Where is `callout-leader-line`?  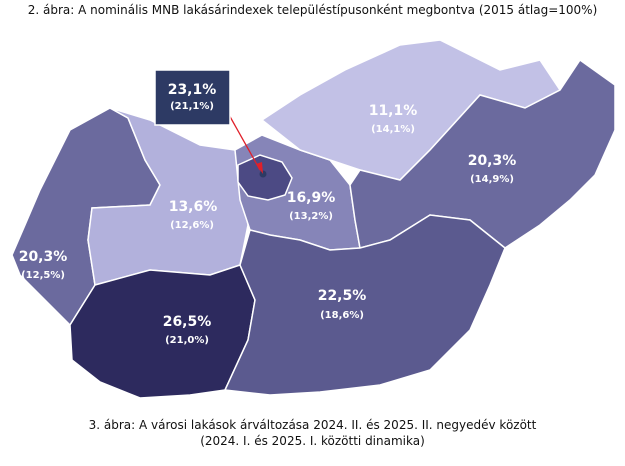 callout-leader-line is located at coordinates (244, 141).